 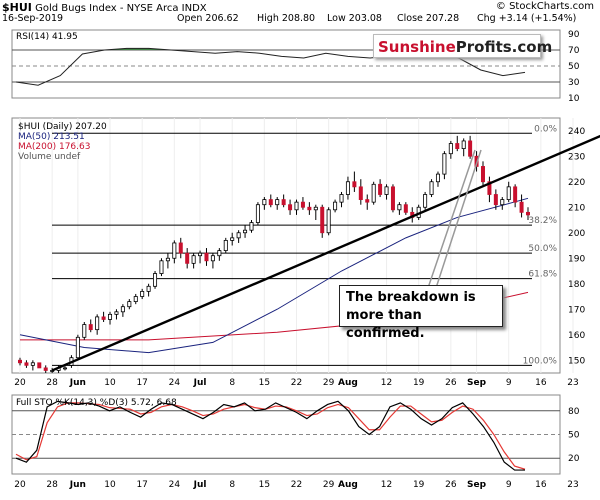 I want to click on price-x-label: 10, so click(x=110, y=383).